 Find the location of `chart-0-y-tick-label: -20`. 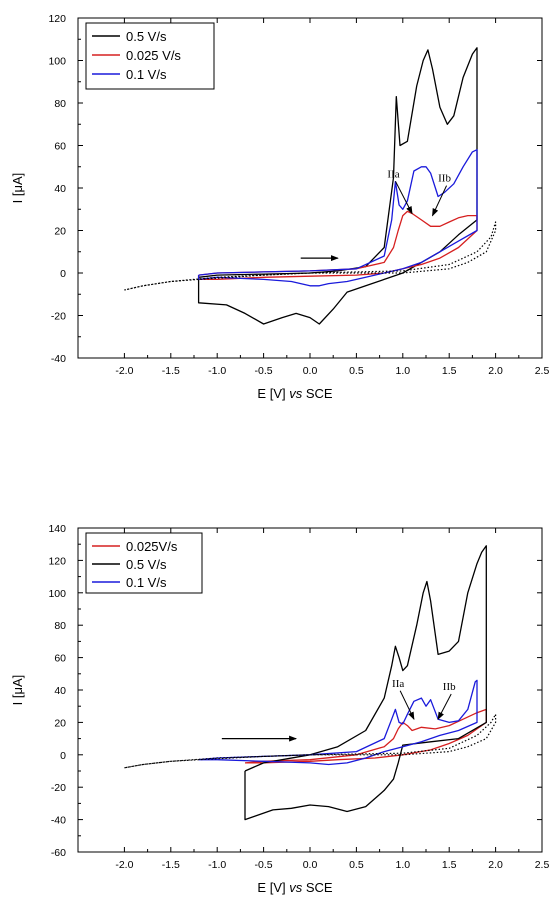

chart-0-y-tick-label: -20 is located at coordinates (58, 317).